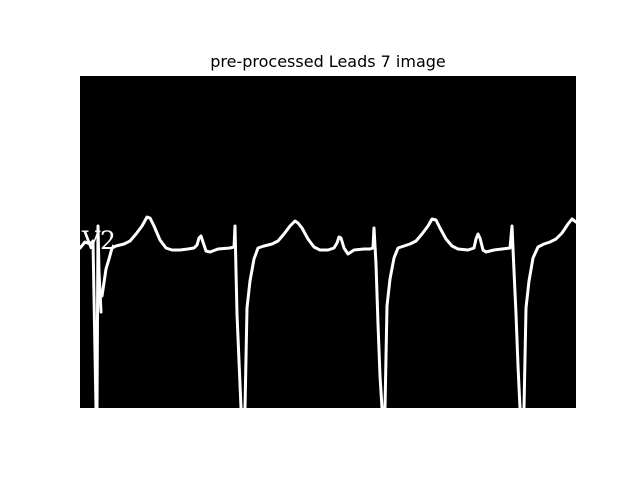  I want to click on figure-title: pre-processed Leads 7 image, so click(328, 61).